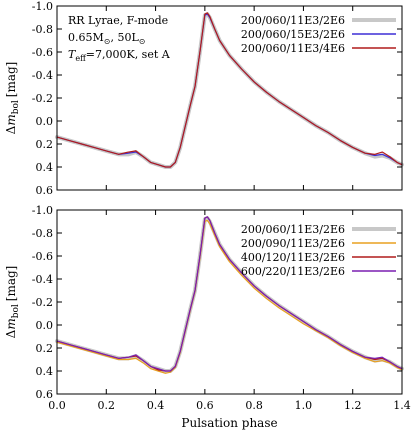 The height and width of the screenshot is (436, 415). Describe the element at coordinates (402, 405) in the screenshot. I see `x-tick-label: 1.4` at that location.